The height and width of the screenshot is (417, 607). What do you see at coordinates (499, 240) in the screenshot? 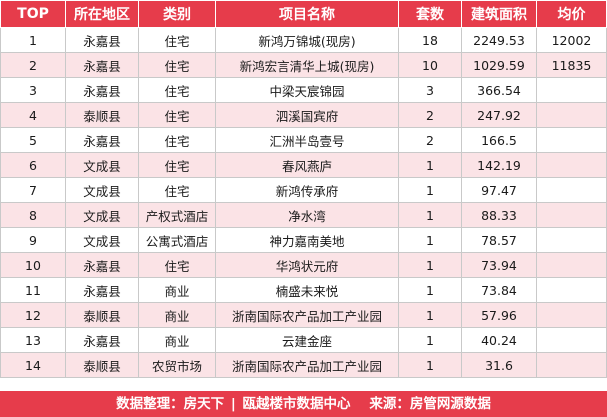
I see `area-cell: 78.57` at bounding box center [499, 240].